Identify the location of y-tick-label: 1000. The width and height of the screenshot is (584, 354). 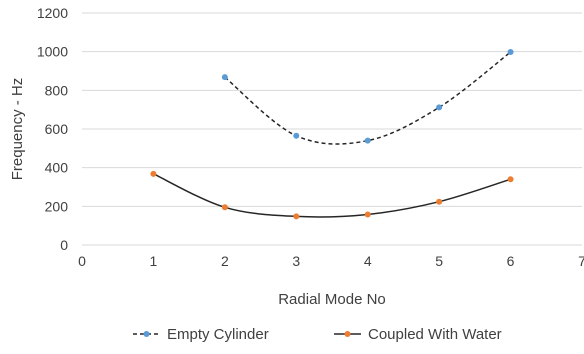
(52, 52).